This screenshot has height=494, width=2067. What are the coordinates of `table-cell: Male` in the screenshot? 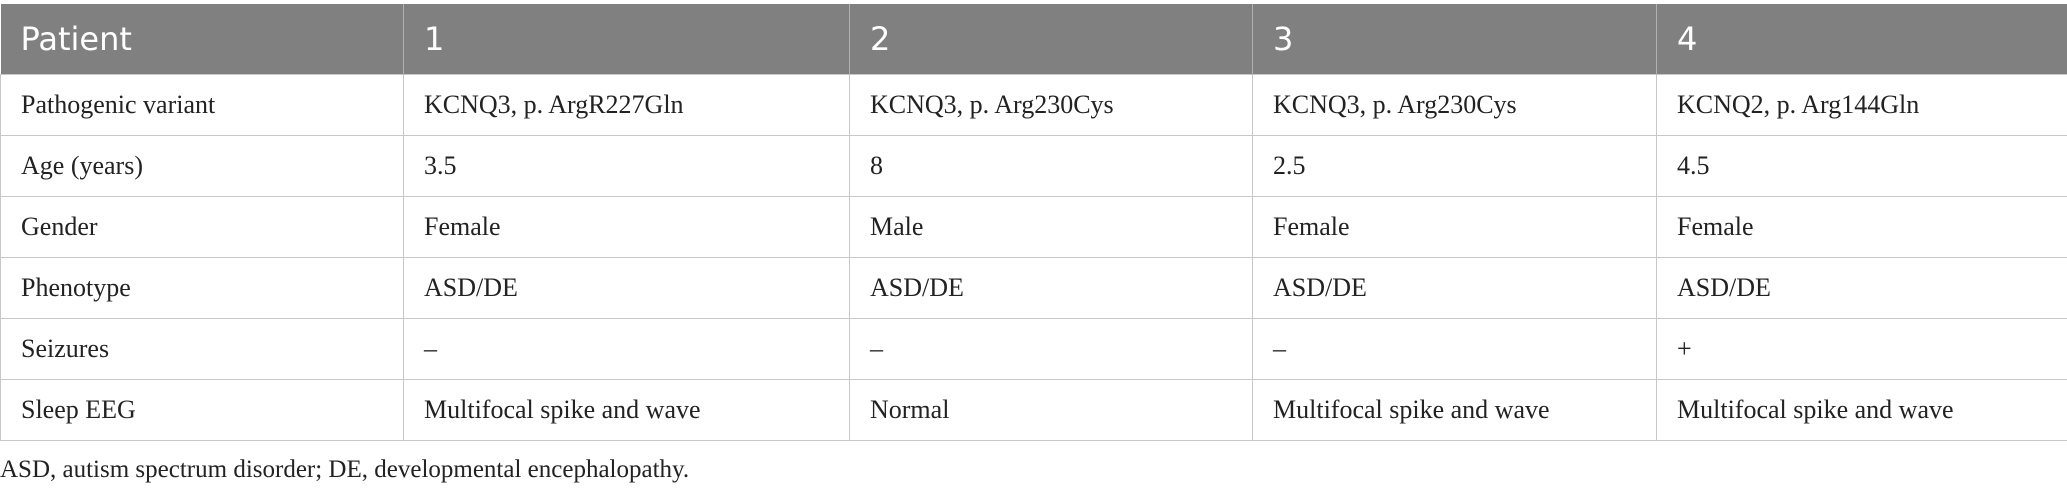 It's located at (1051, 227).